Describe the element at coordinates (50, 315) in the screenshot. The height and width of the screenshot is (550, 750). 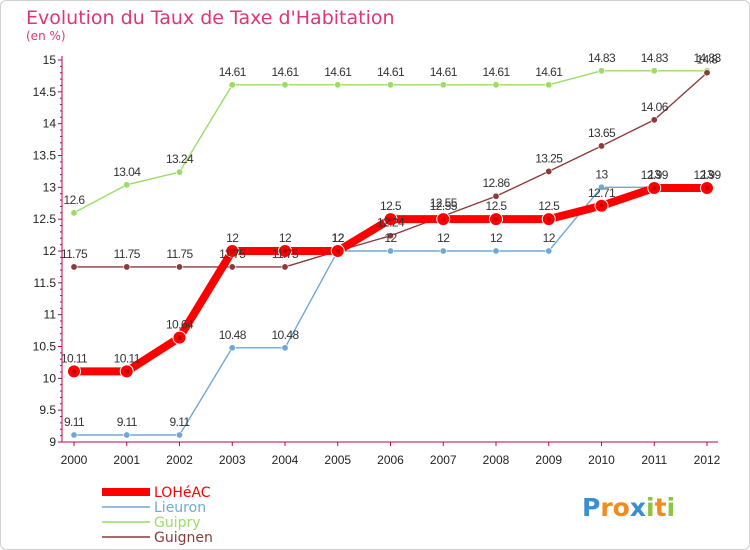
I see `y-tick-label: 11` at that location.